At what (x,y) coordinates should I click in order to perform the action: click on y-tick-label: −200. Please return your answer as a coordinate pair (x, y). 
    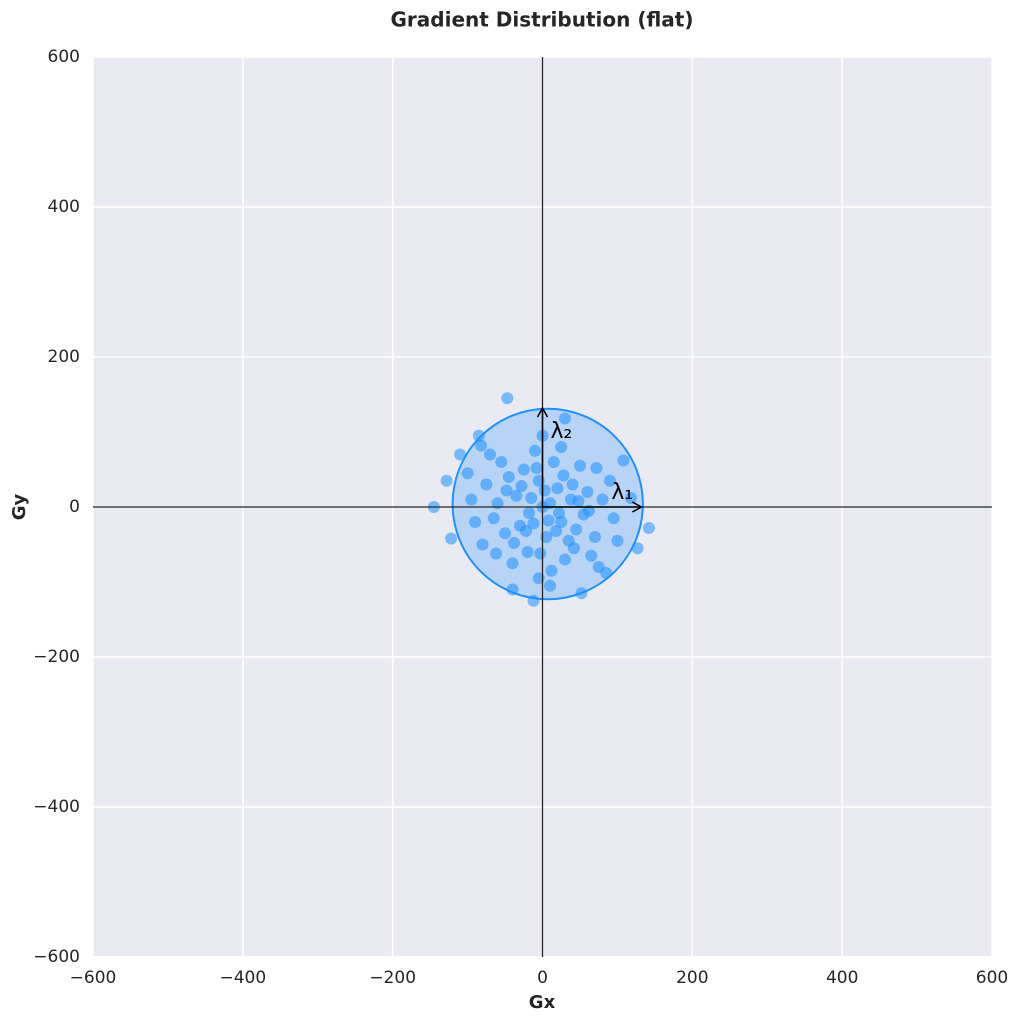
    Looking at the image, I should click on (56, 657).